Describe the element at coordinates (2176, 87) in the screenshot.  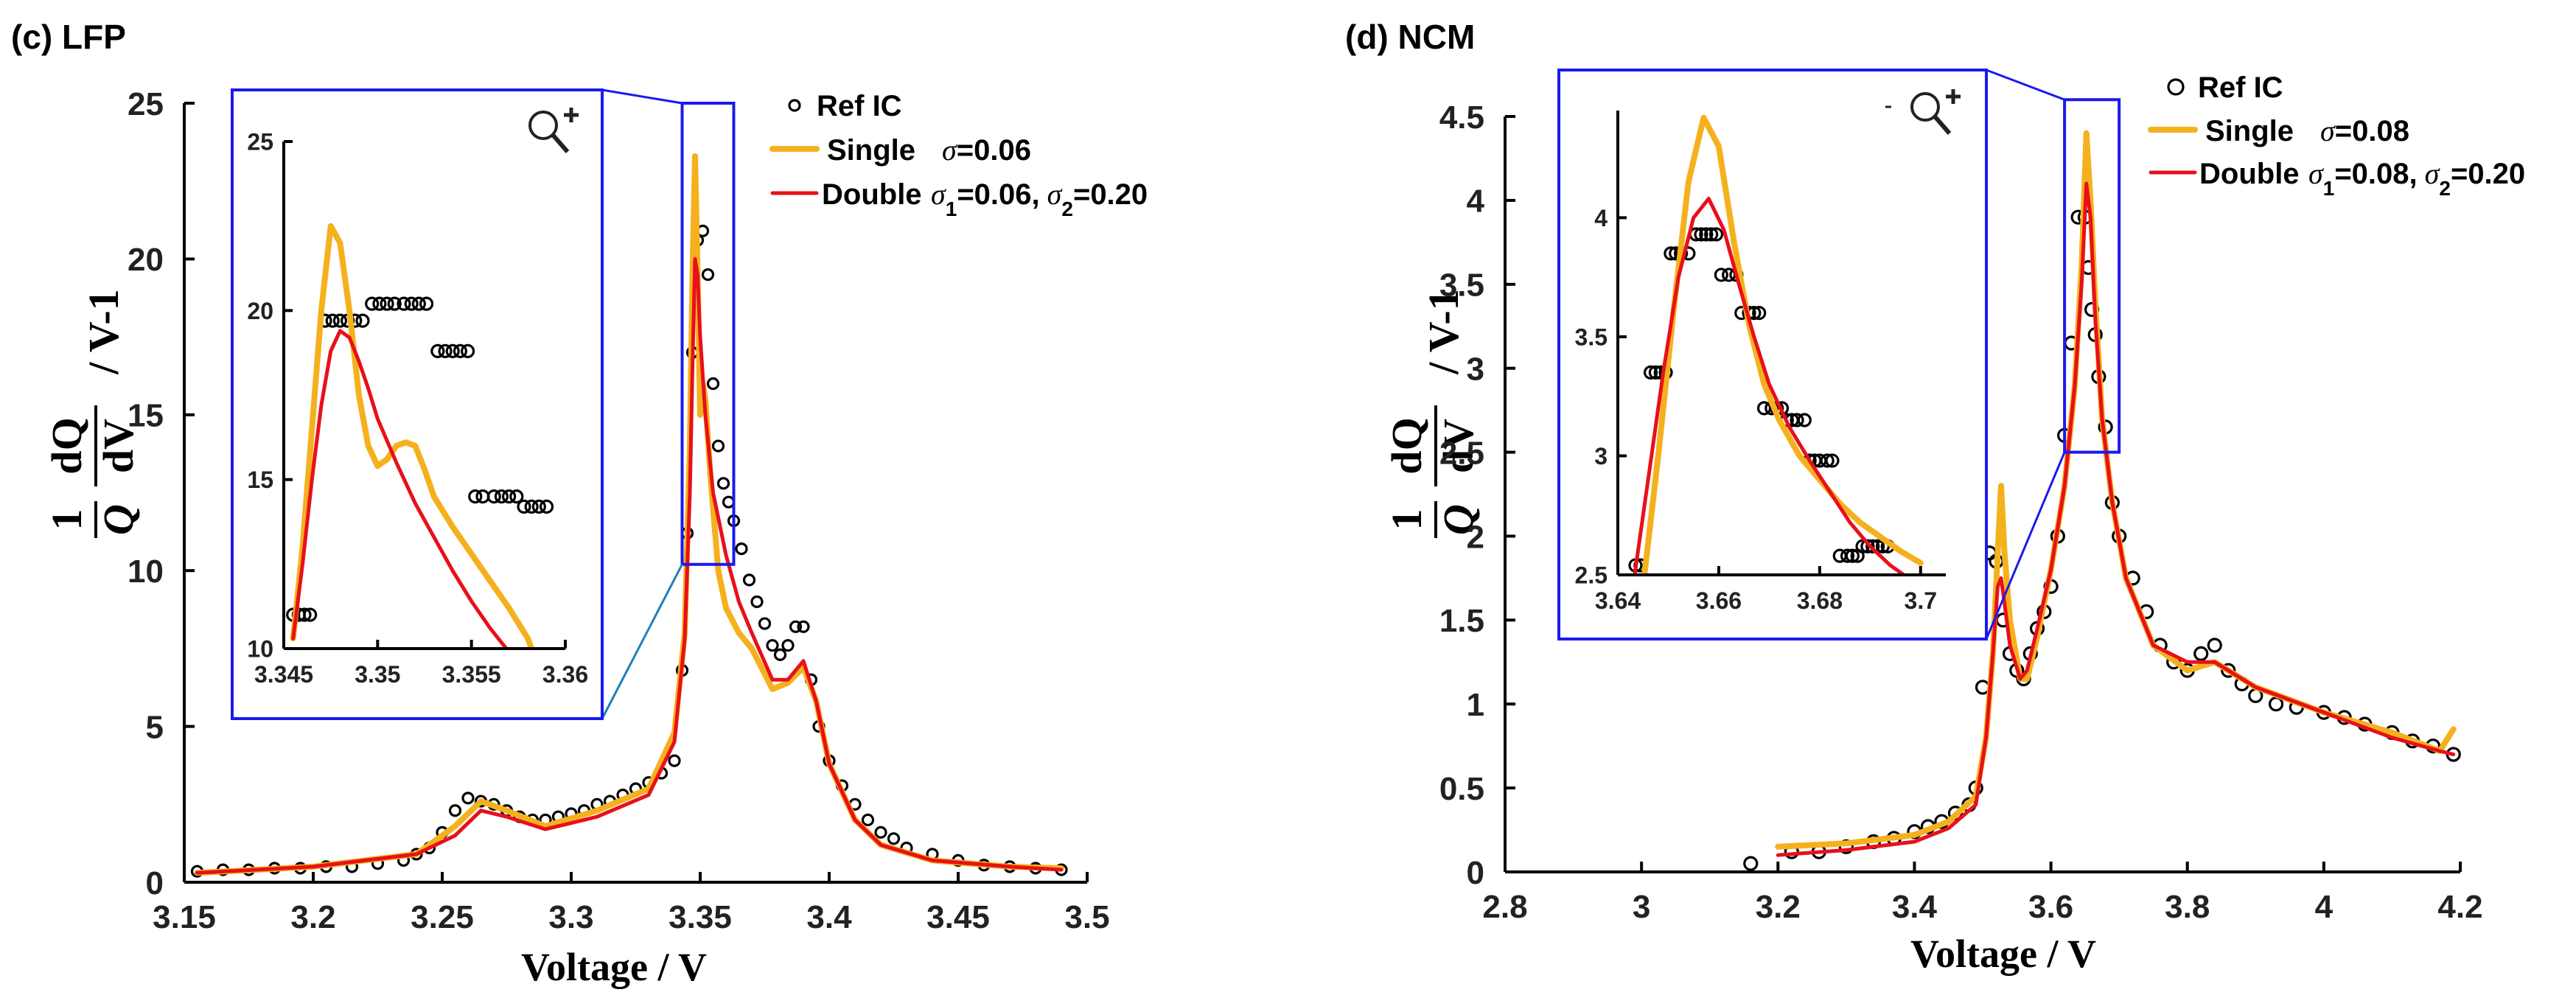
I see `ncm-legend-ref-marker` at that location.